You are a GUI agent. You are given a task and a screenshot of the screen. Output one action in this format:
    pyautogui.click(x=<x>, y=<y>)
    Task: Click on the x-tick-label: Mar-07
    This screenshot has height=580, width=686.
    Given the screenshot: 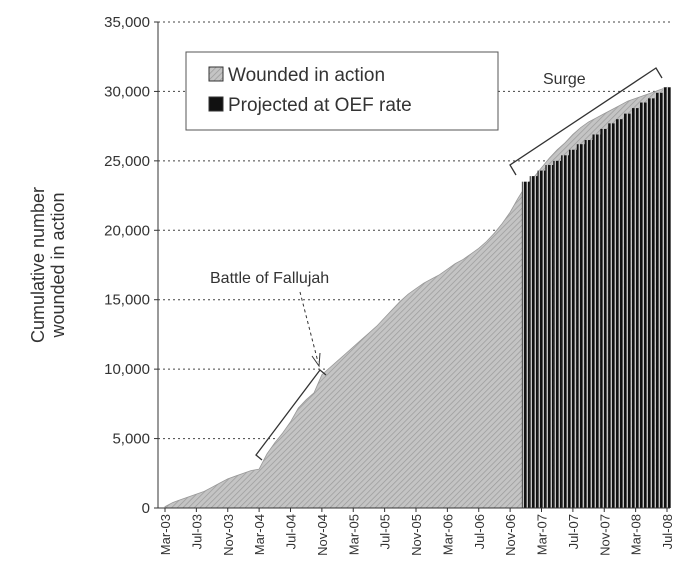 What is the action you would take?
    pyautogui.click(x=542, y=534)
    